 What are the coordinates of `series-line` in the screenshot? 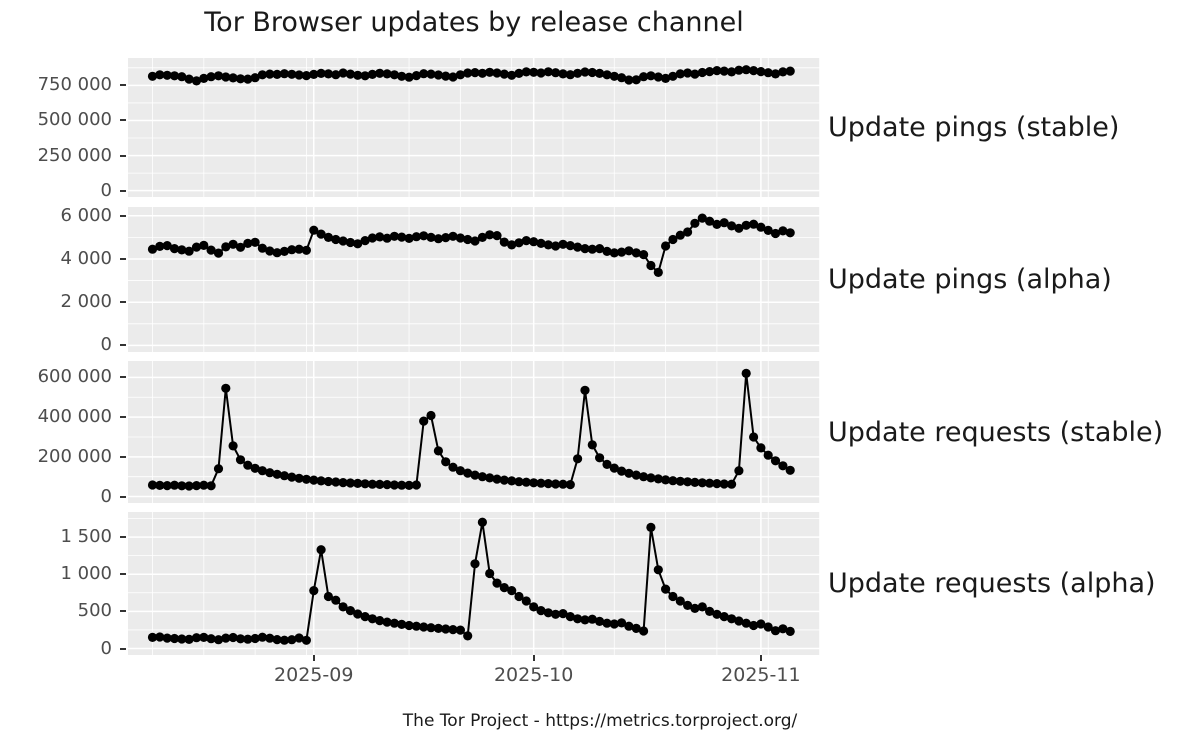 It's located at (471, 581).